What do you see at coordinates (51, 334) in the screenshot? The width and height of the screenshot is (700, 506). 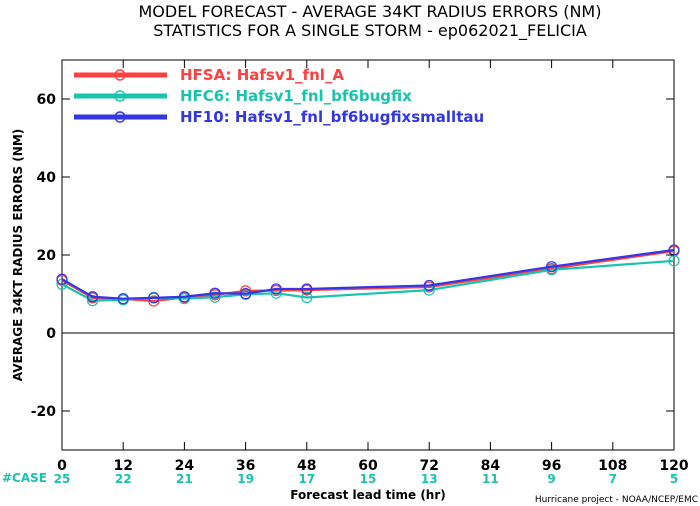 I see `y-tick-label: 0` at bounding box center [51, 334].